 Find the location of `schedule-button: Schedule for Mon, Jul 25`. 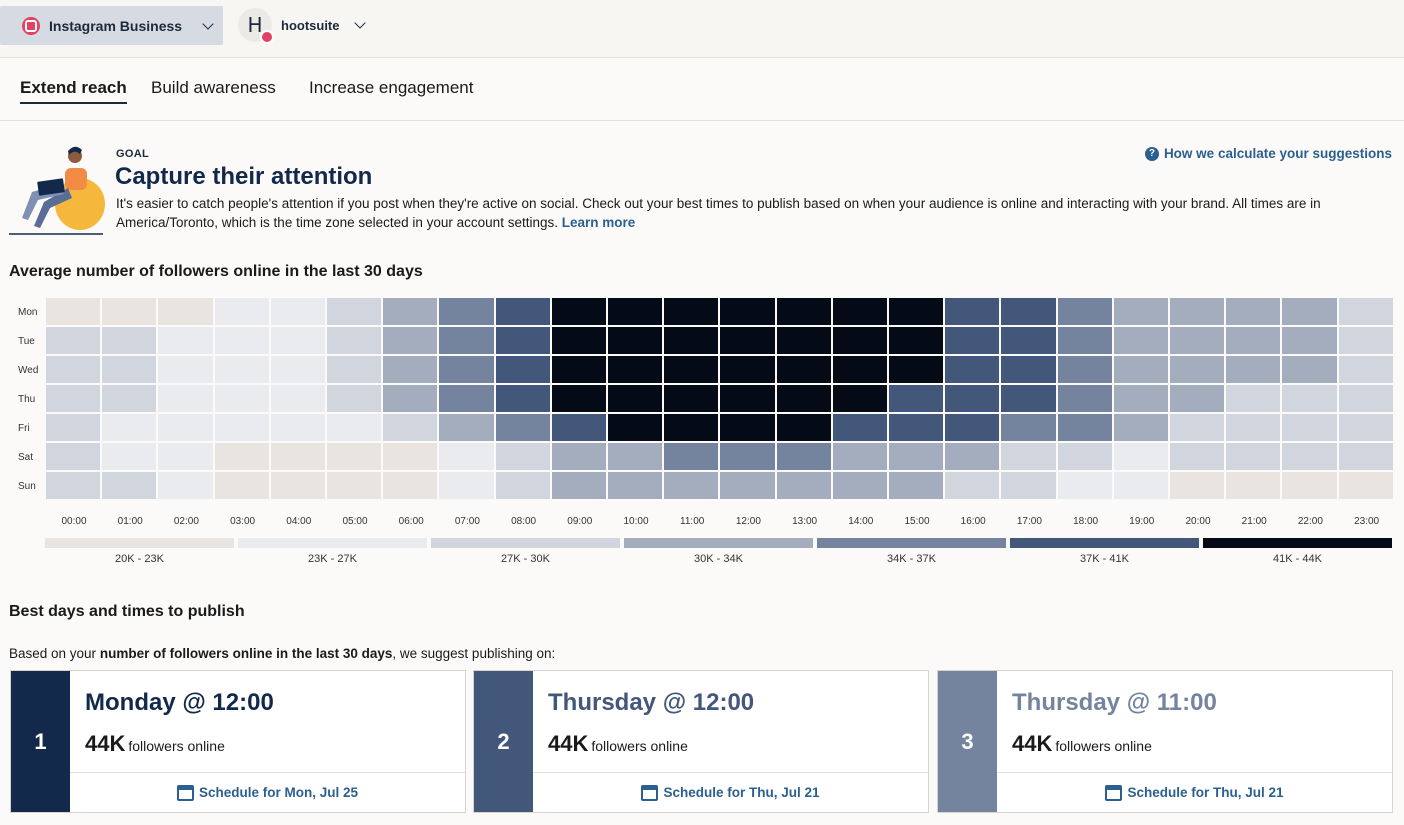

schedule-button: Schedule for Mon, Jul 25 is located at coordinates (267, 792).